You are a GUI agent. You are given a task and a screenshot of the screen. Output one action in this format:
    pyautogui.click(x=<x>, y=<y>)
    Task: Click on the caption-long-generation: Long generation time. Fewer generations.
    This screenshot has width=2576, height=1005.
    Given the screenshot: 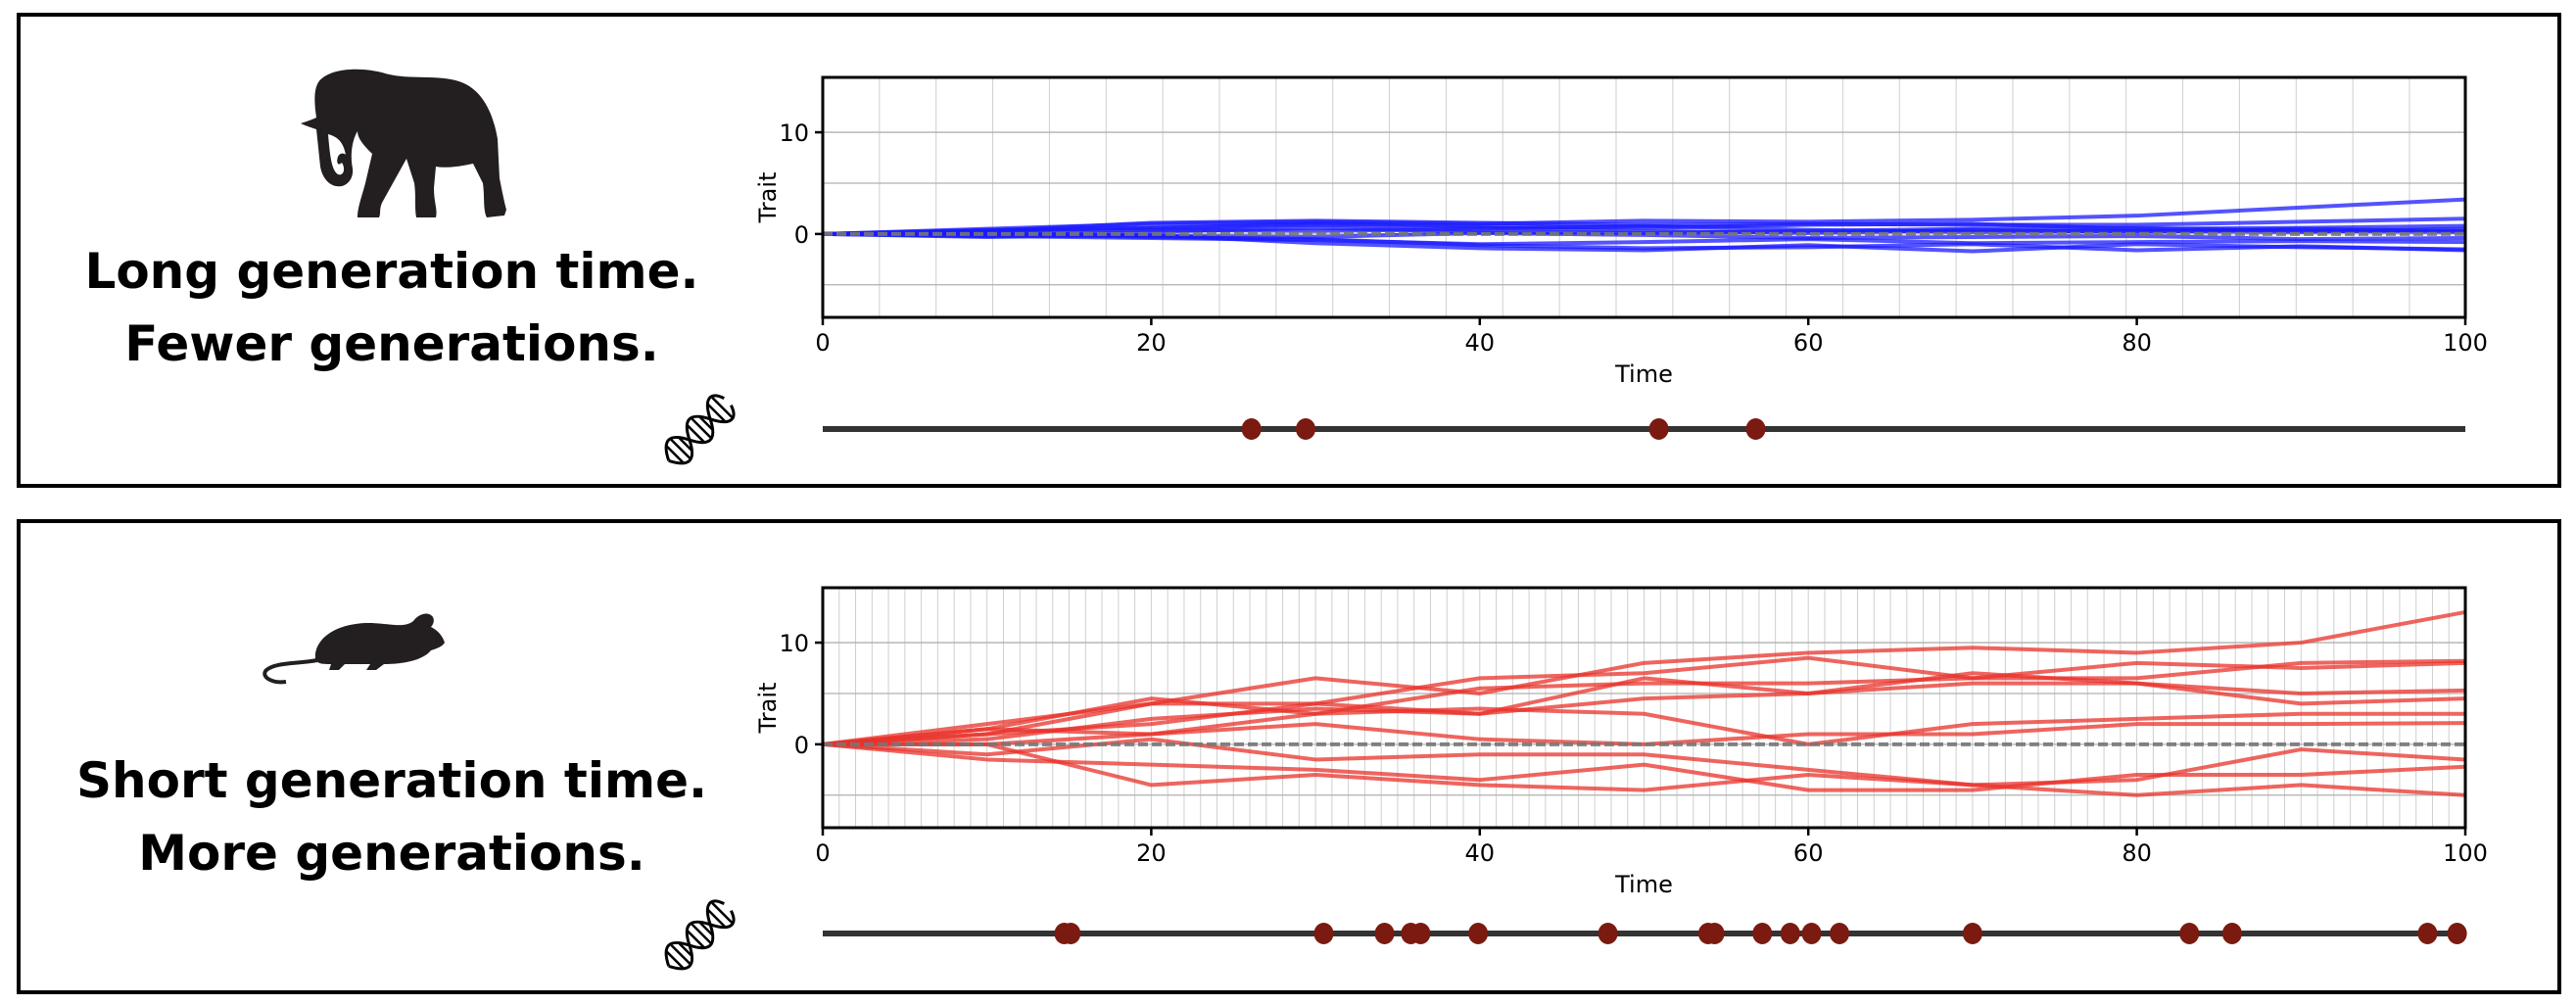 What is the action you would take?
    pyautogui.click(x=392, y=307)
    